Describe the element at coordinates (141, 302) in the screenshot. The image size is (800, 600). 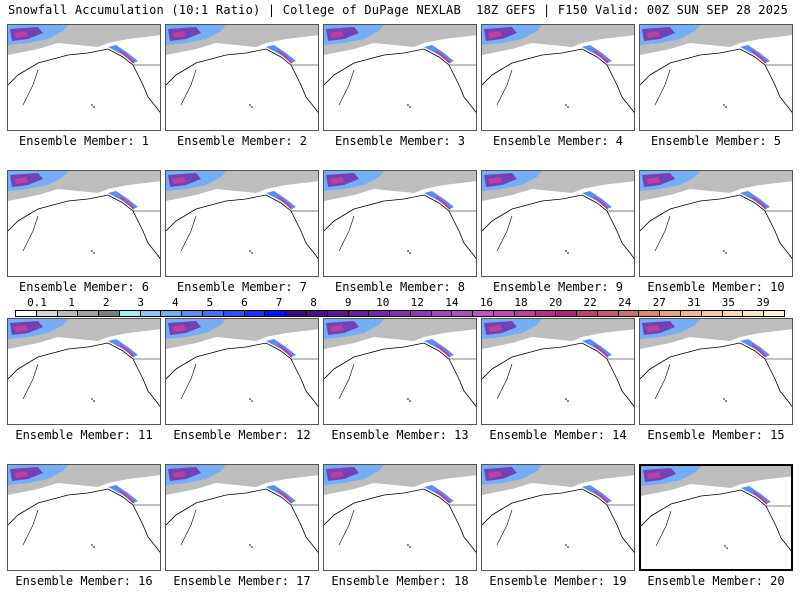
I see `colorbar-tick-label: 3` at that location.